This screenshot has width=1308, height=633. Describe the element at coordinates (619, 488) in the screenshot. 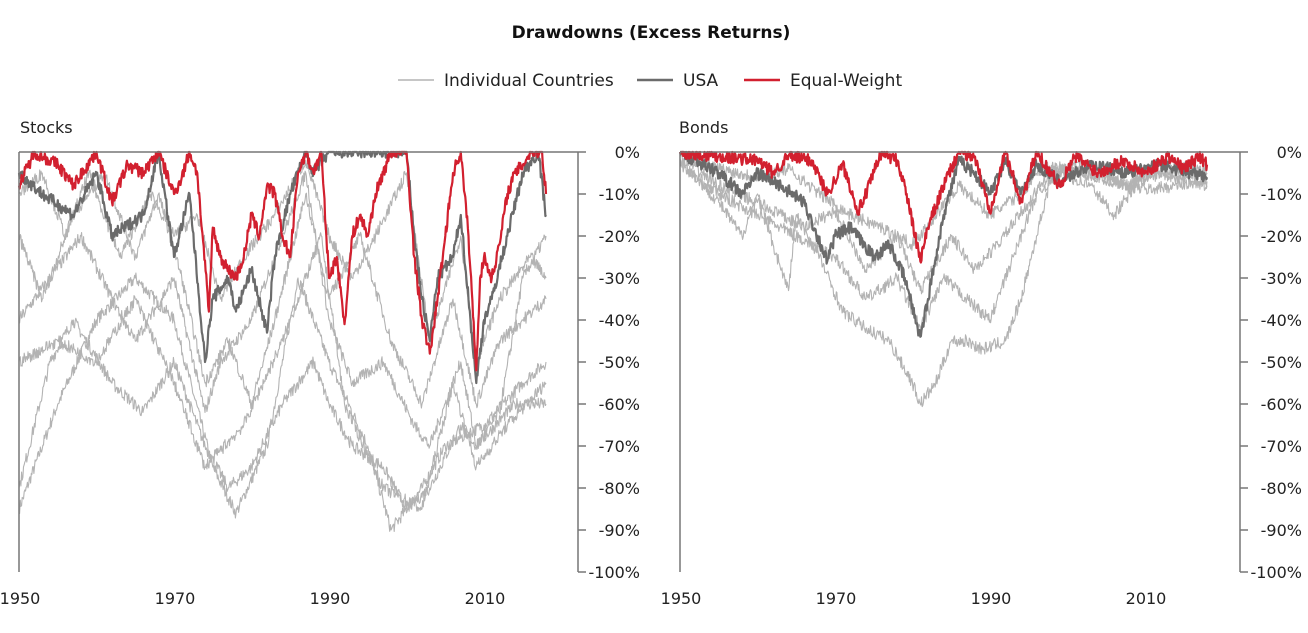

I see `stocks-y-tick-label: -80%` at that location.